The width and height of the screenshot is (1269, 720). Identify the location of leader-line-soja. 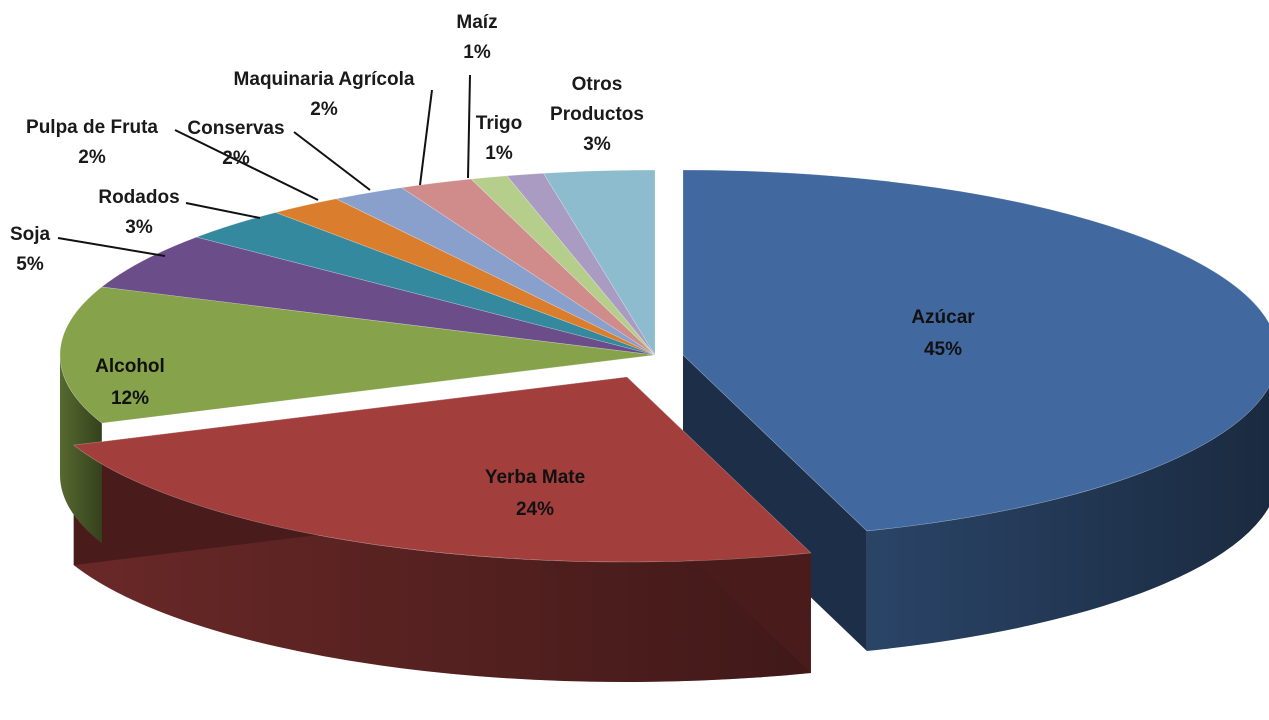
(111, 247).